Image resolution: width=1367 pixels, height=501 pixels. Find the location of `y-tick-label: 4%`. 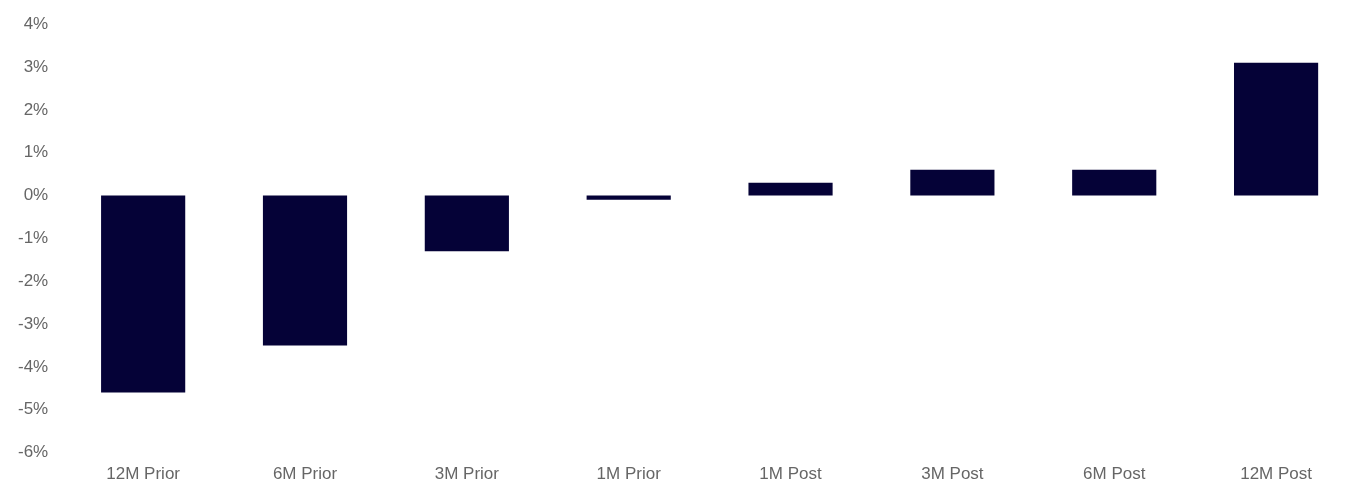

y-tick-label: 4% is located at coordinates (36, 23).